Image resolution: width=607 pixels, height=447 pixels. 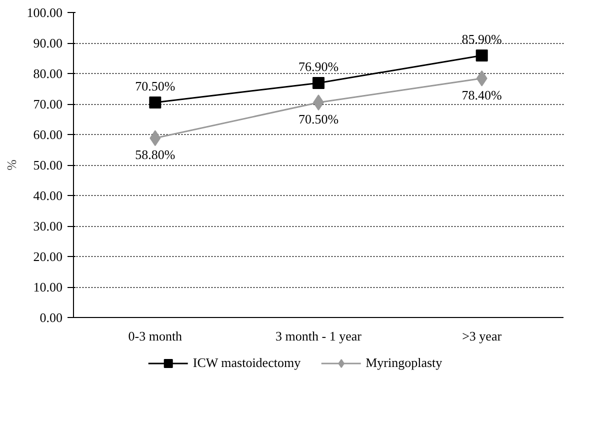 I want to click on y-tick-label: 20.00, so click(x=47, y=256).